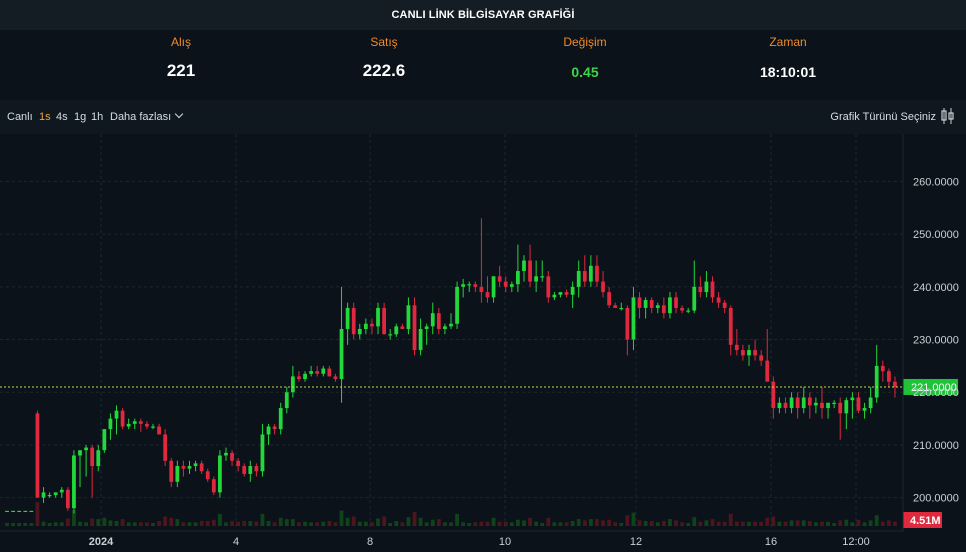 The height and width of the screenshot is (552, 966). What do you see at coordinates (936, 446) in the screenshot?
I see `price-tick-label: 210.0000` at bounding box center [936, 446].